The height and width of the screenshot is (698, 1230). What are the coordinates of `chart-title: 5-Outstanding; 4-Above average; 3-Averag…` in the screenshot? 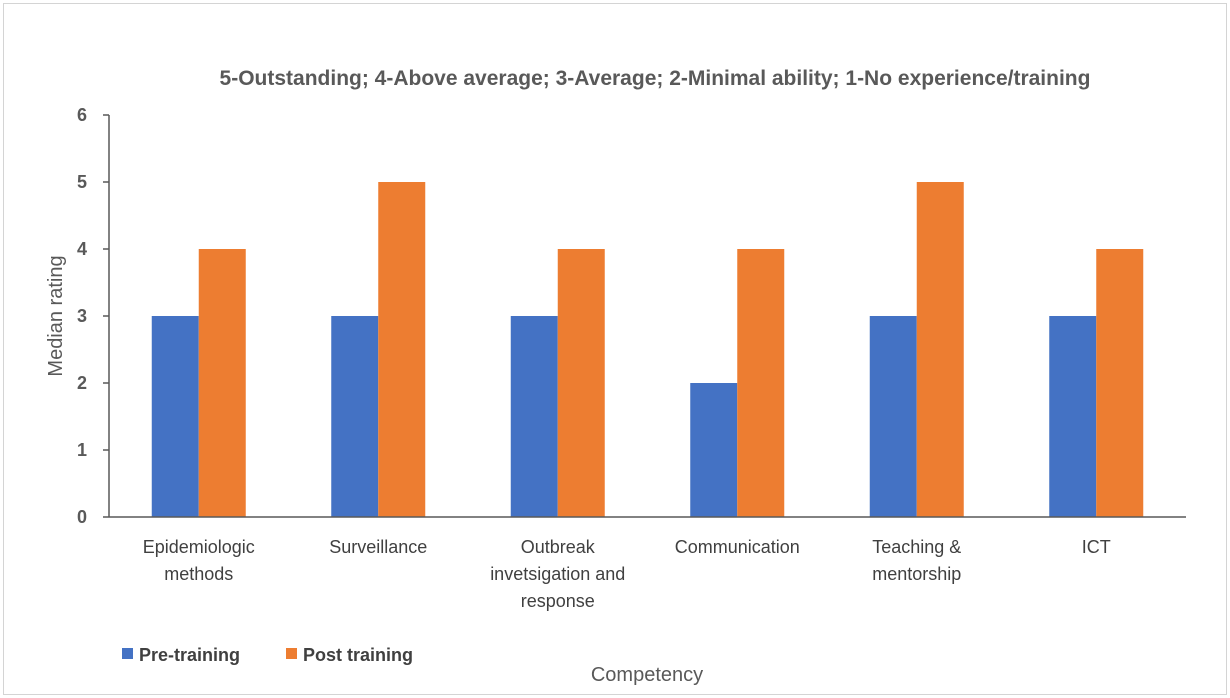 It's located at (655, 78).